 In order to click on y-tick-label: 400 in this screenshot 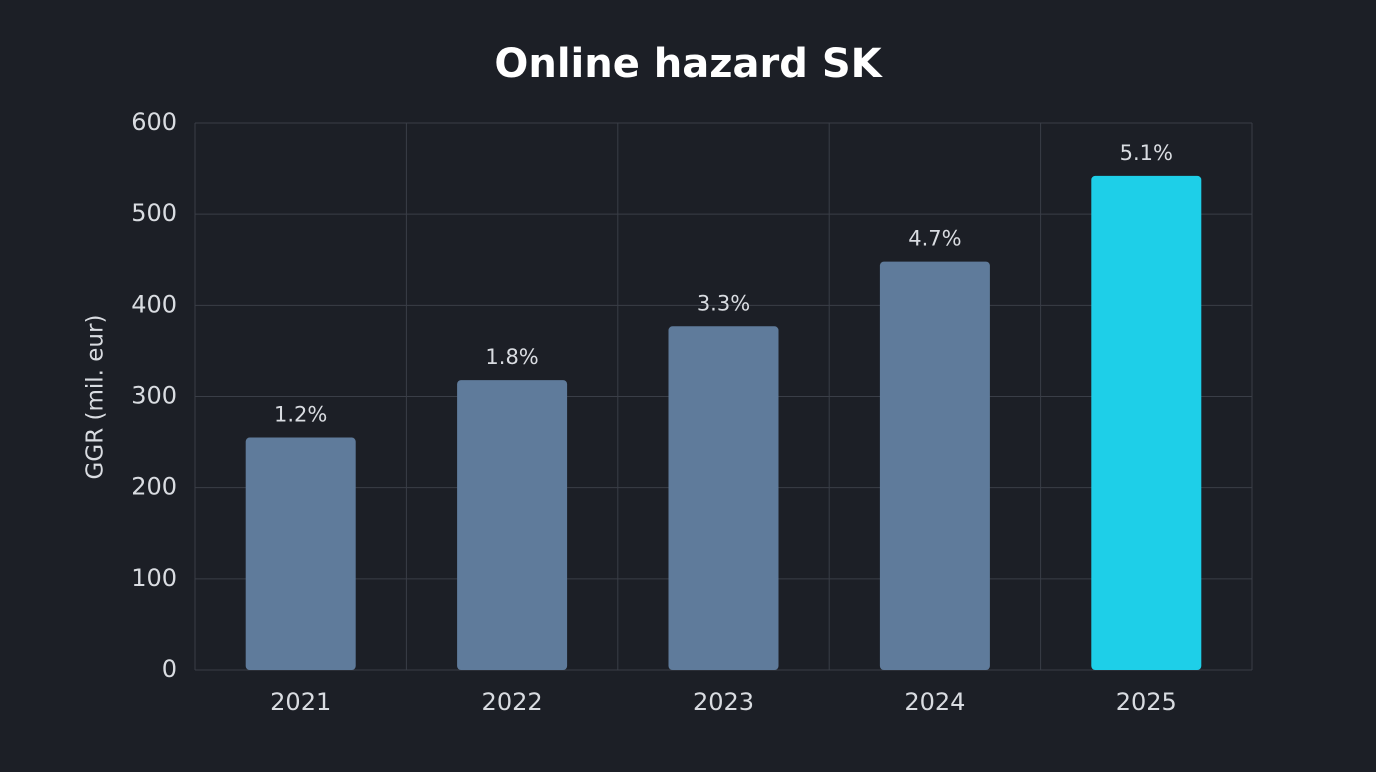, I will do `click(154, 304)`.